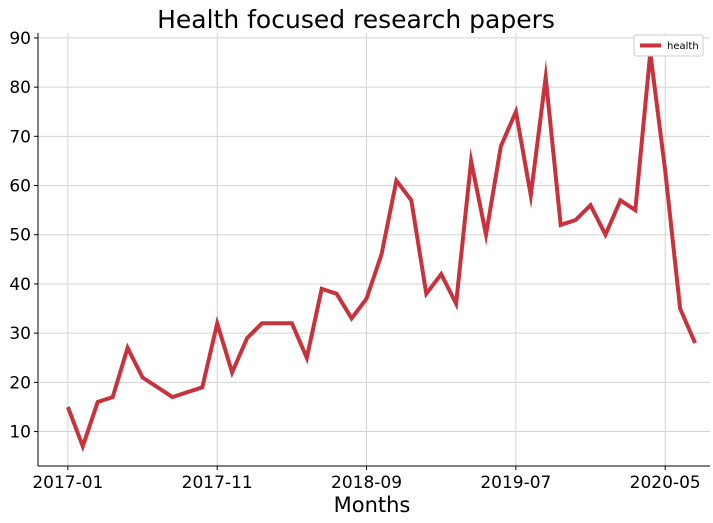  What do you see at coordinates (20, 39) in the screenshot?
I see `y-tick-label: 90` at bounding box center [20, 39].